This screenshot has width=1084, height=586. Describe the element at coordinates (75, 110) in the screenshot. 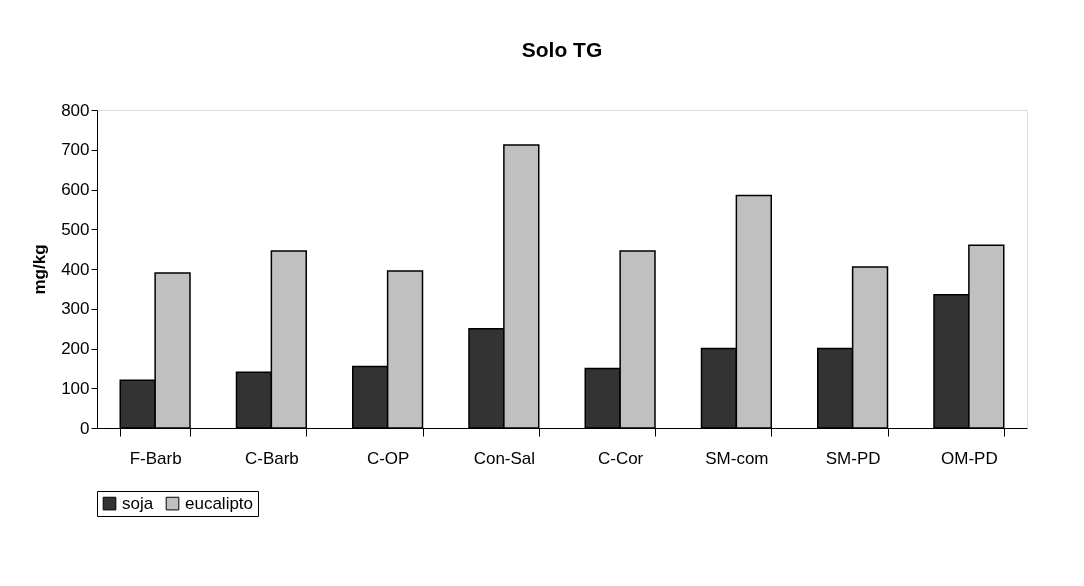

I see `y-tick-label: 800` at that location.